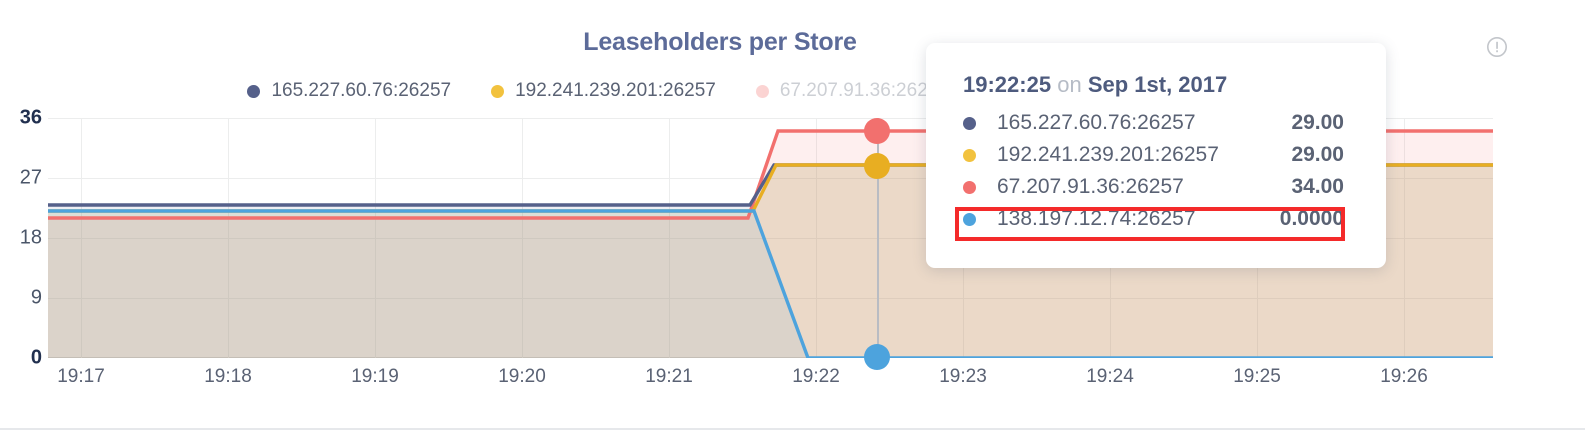  What do you see at coordinates (1257, 376) in the screenshot?
I see `x-axis-tick-8: 19:25` at bounding box center [1257, 376].